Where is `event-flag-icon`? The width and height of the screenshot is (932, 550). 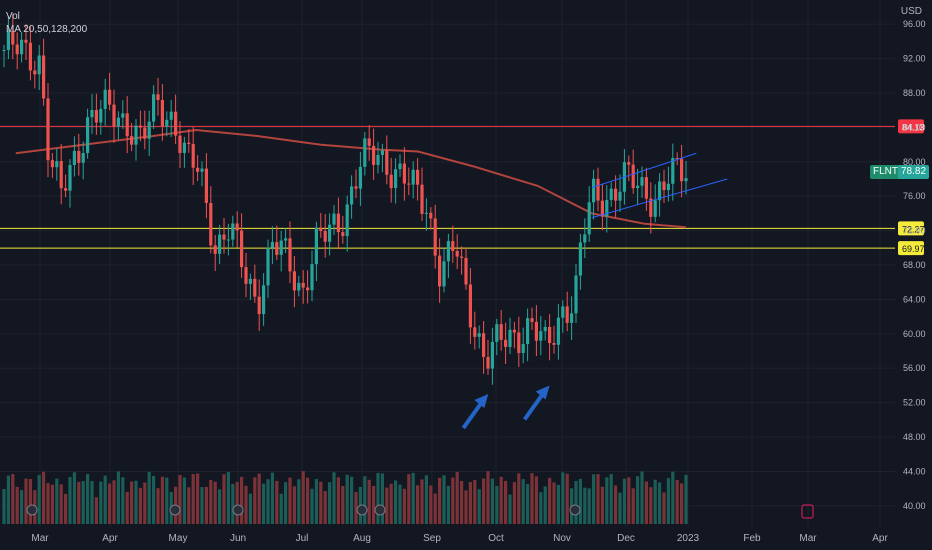
event-flag-icon is located at coordinates (807, 511).